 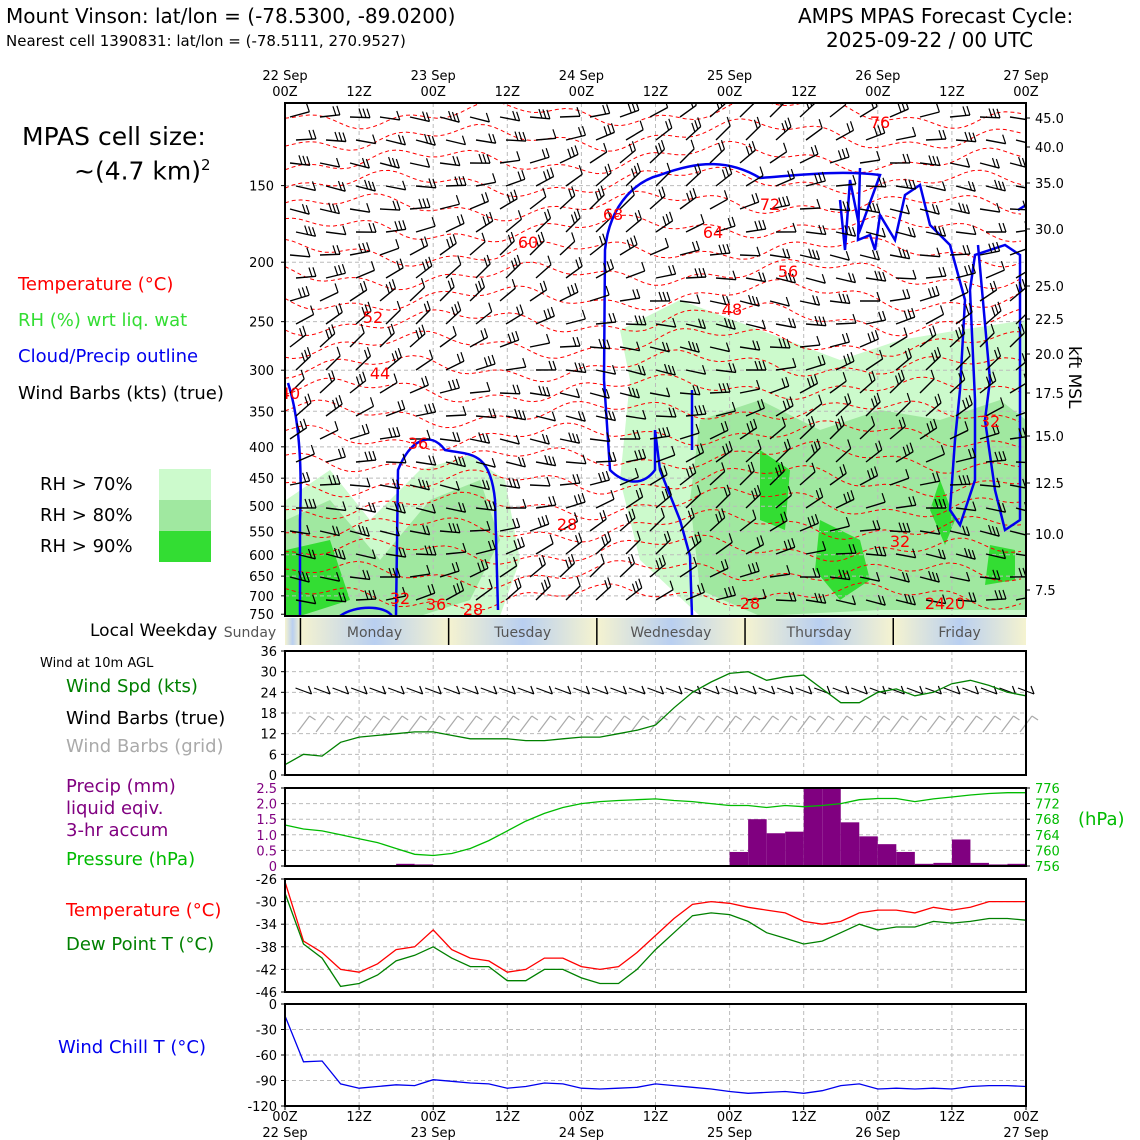 I want to click on weekday-label: Friday, so click(x=959, y=633).